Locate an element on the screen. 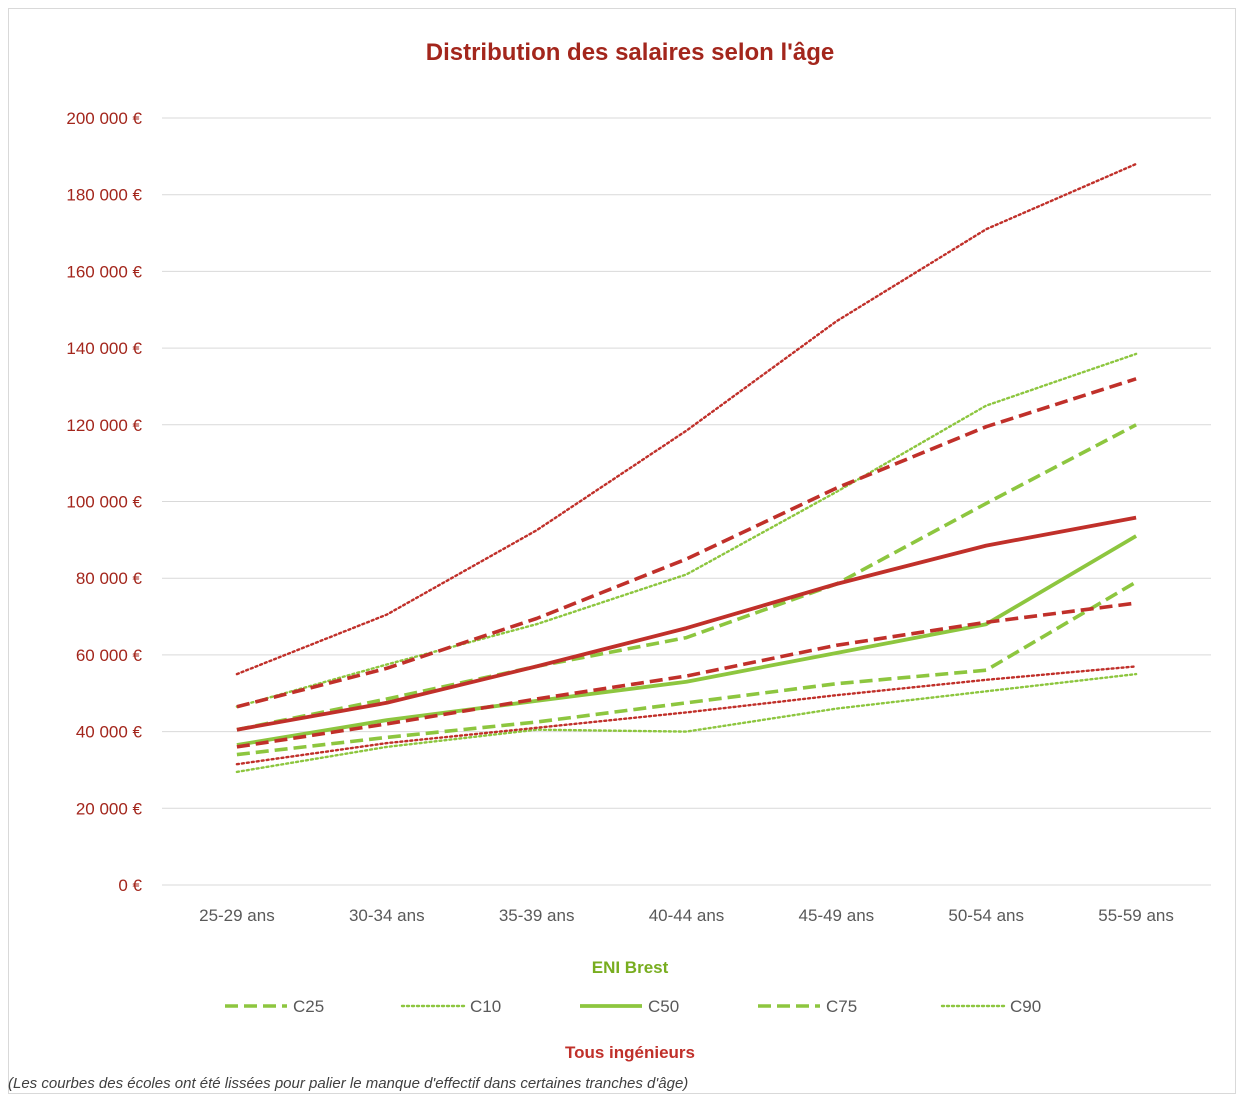  y-tick-label: 80 000 € is located at coordinates (109, 578).